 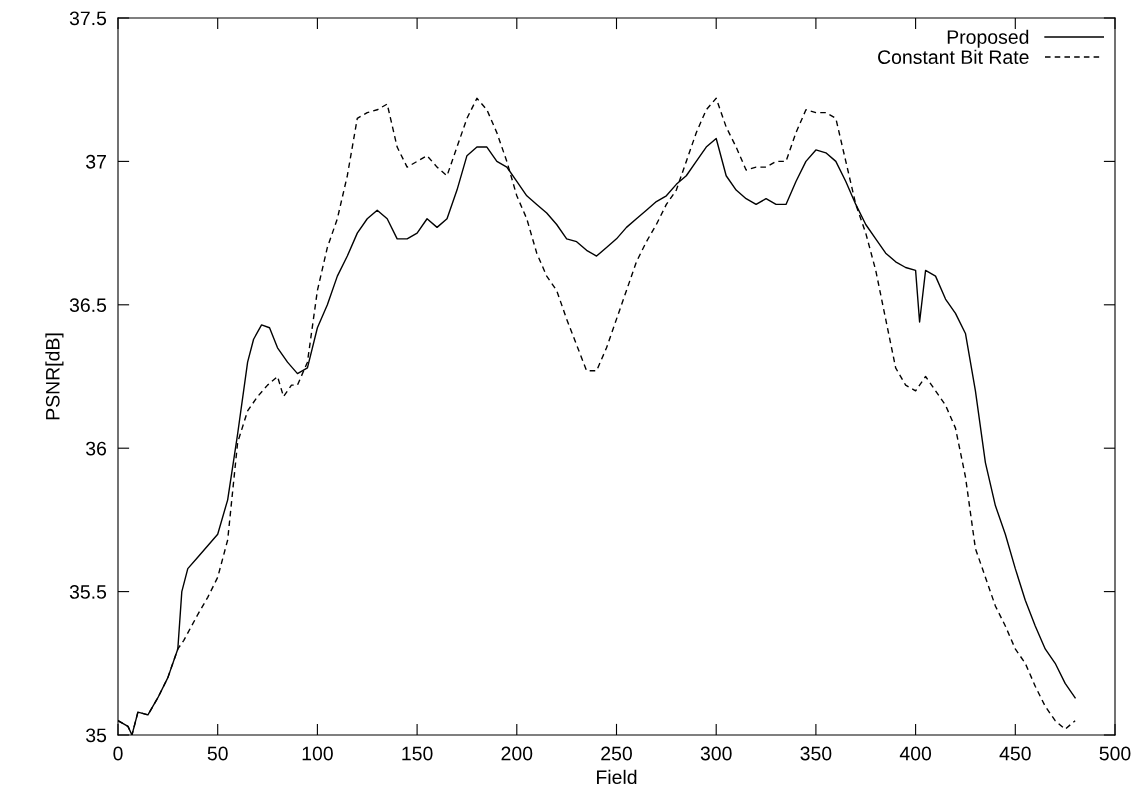 I want to click on x-tick-label: 150, so click(x=417, y=753).